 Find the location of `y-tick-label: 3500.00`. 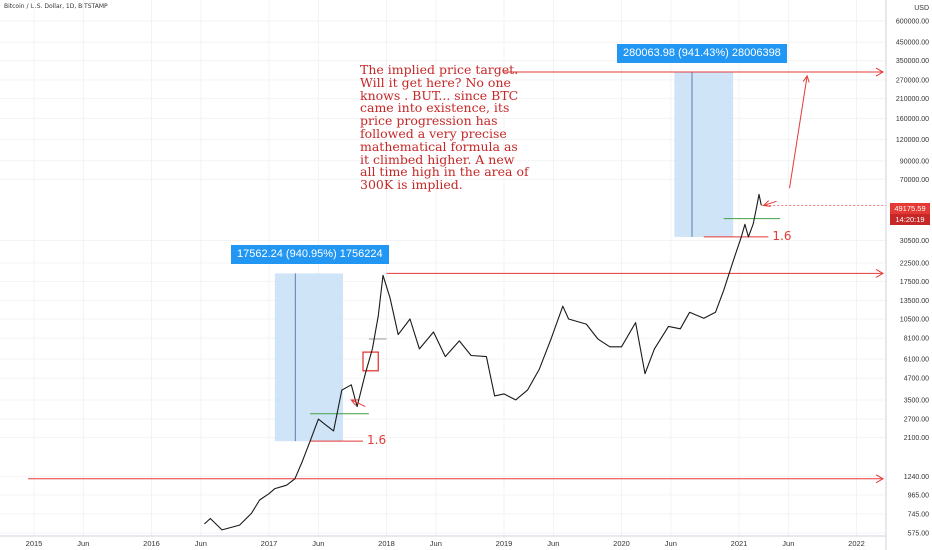

y-tick-label: 3500.00 is located at coordinates (916, 400).